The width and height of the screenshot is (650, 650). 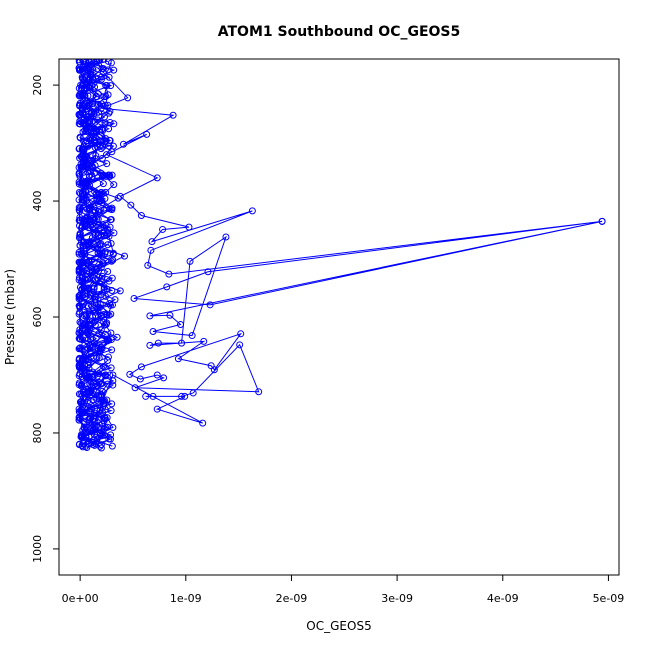 I want to click on x-tick-label: 3e-09, so click(x=397, y=598).